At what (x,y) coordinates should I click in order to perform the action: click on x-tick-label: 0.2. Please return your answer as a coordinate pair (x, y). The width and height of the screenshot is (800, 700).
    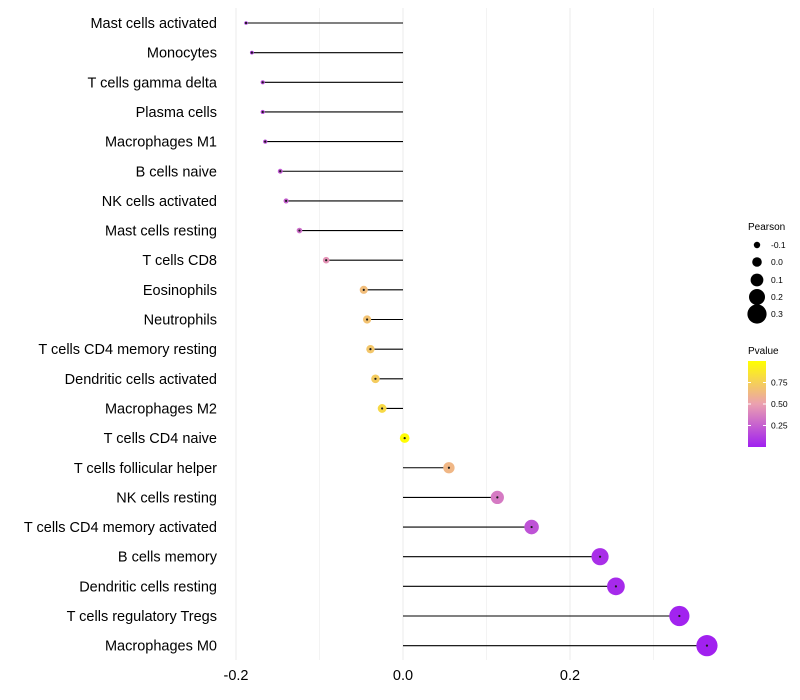
    Looking at the image, I should click on (570, 676).